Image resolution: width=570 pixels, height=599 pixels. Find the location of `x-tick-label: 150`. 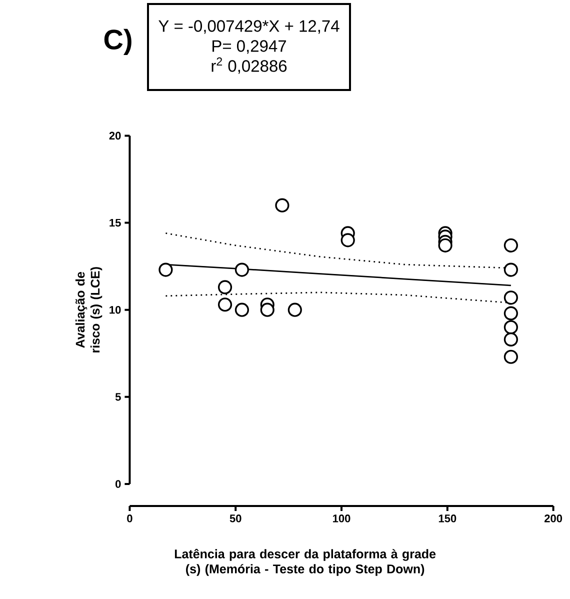

x-tick-label: 150 is located at coordinates (447, 518).